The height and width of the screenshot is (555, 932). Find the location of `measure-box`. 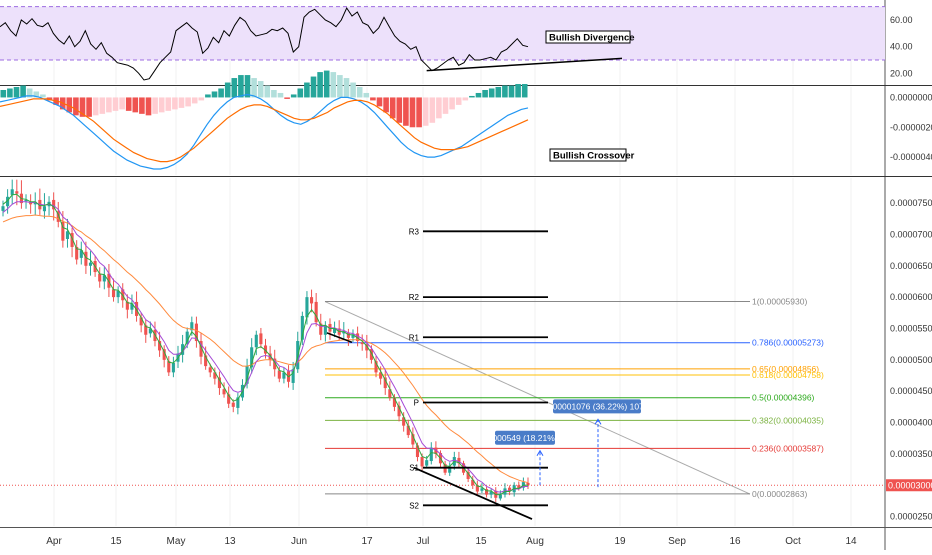

measure-box is located at coordinates (597, 406).